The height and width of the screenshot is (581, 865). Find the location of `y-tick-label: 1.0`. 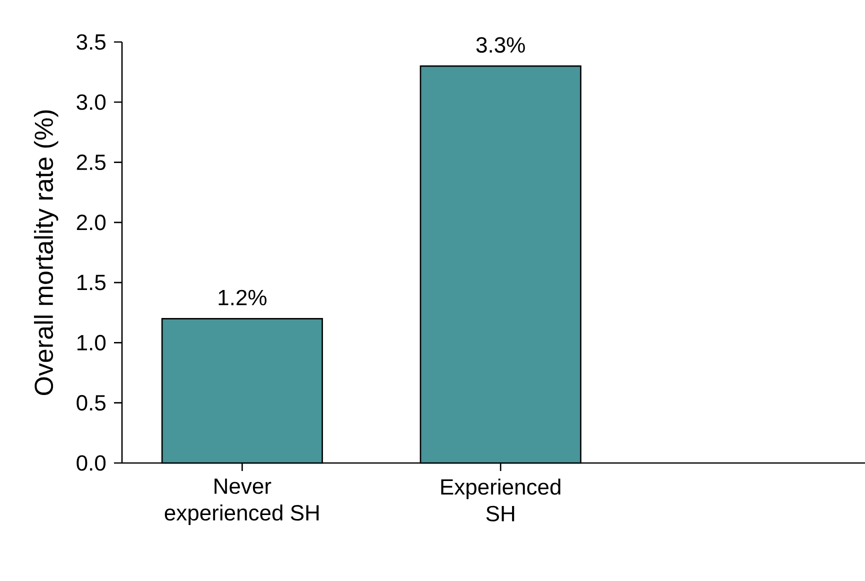

y-tick-label: 1.0 is located at coordinates (91, 342).